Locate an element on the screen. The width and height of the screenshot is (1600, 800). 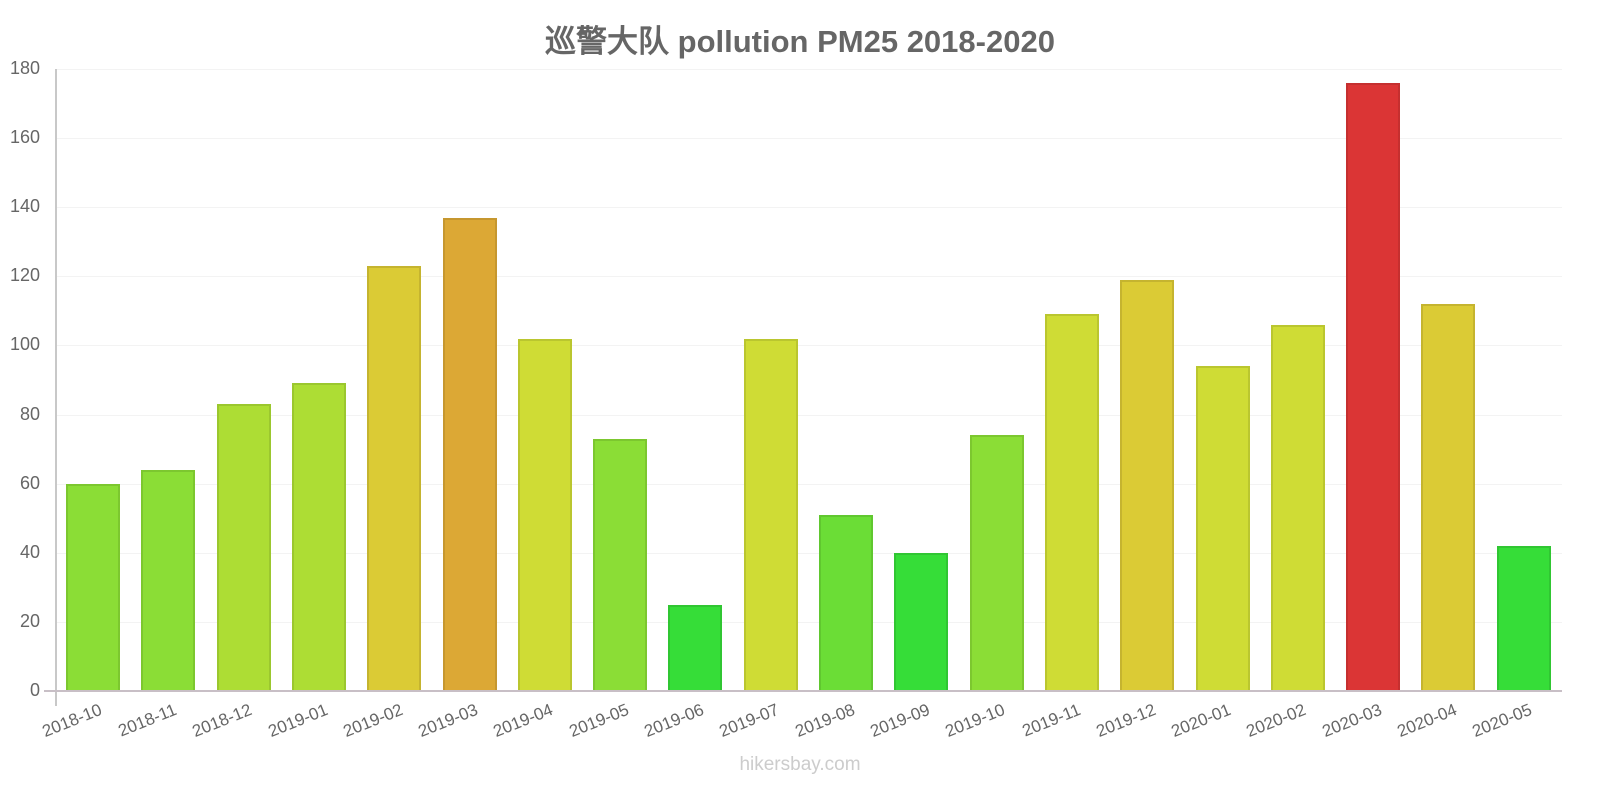
x-tick-label: 2018-10 is located at coordinates (72, 720).